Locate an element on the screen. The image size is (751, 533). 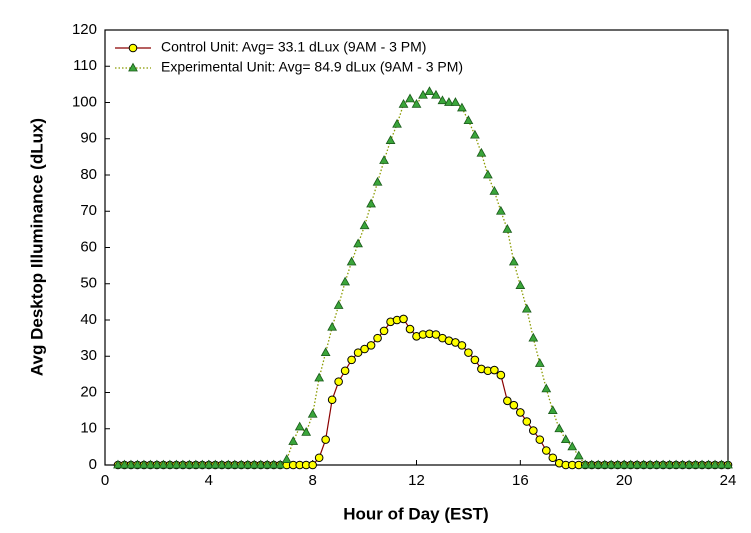
y-tick-label: 60 is located at coordinates (88, 246).